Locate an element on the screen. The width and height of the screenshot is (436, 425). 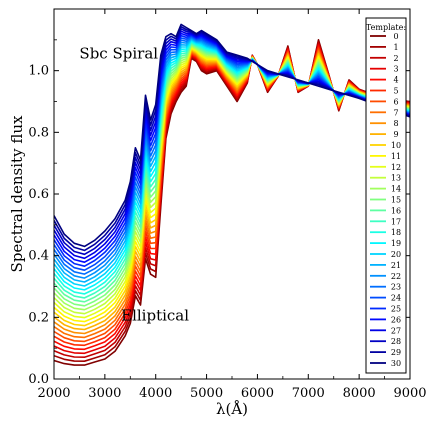
legend-label-19: 19 is located at coordinates (396, 243).